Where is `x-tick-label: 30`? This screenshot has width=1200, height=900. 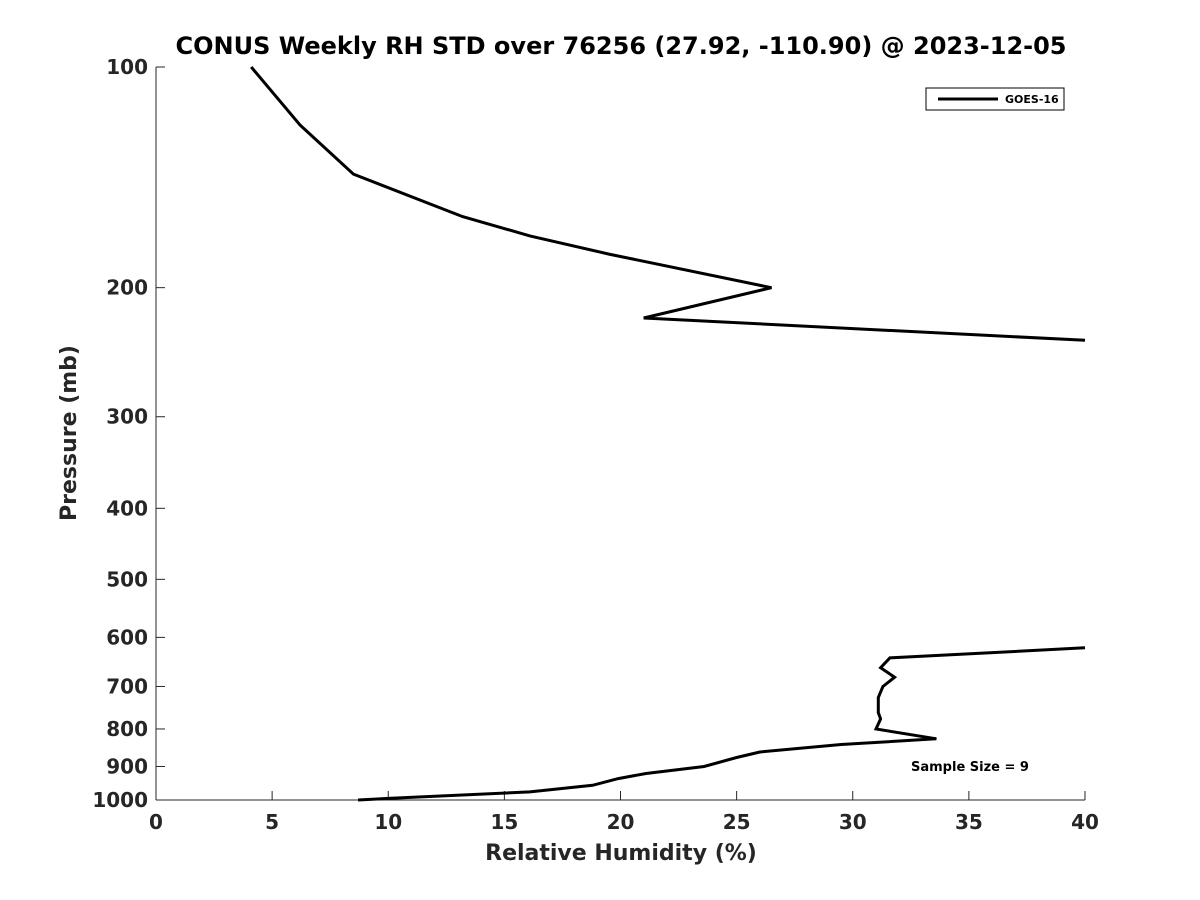
x-tick-label: 30 is located at coordinates (853, 822).